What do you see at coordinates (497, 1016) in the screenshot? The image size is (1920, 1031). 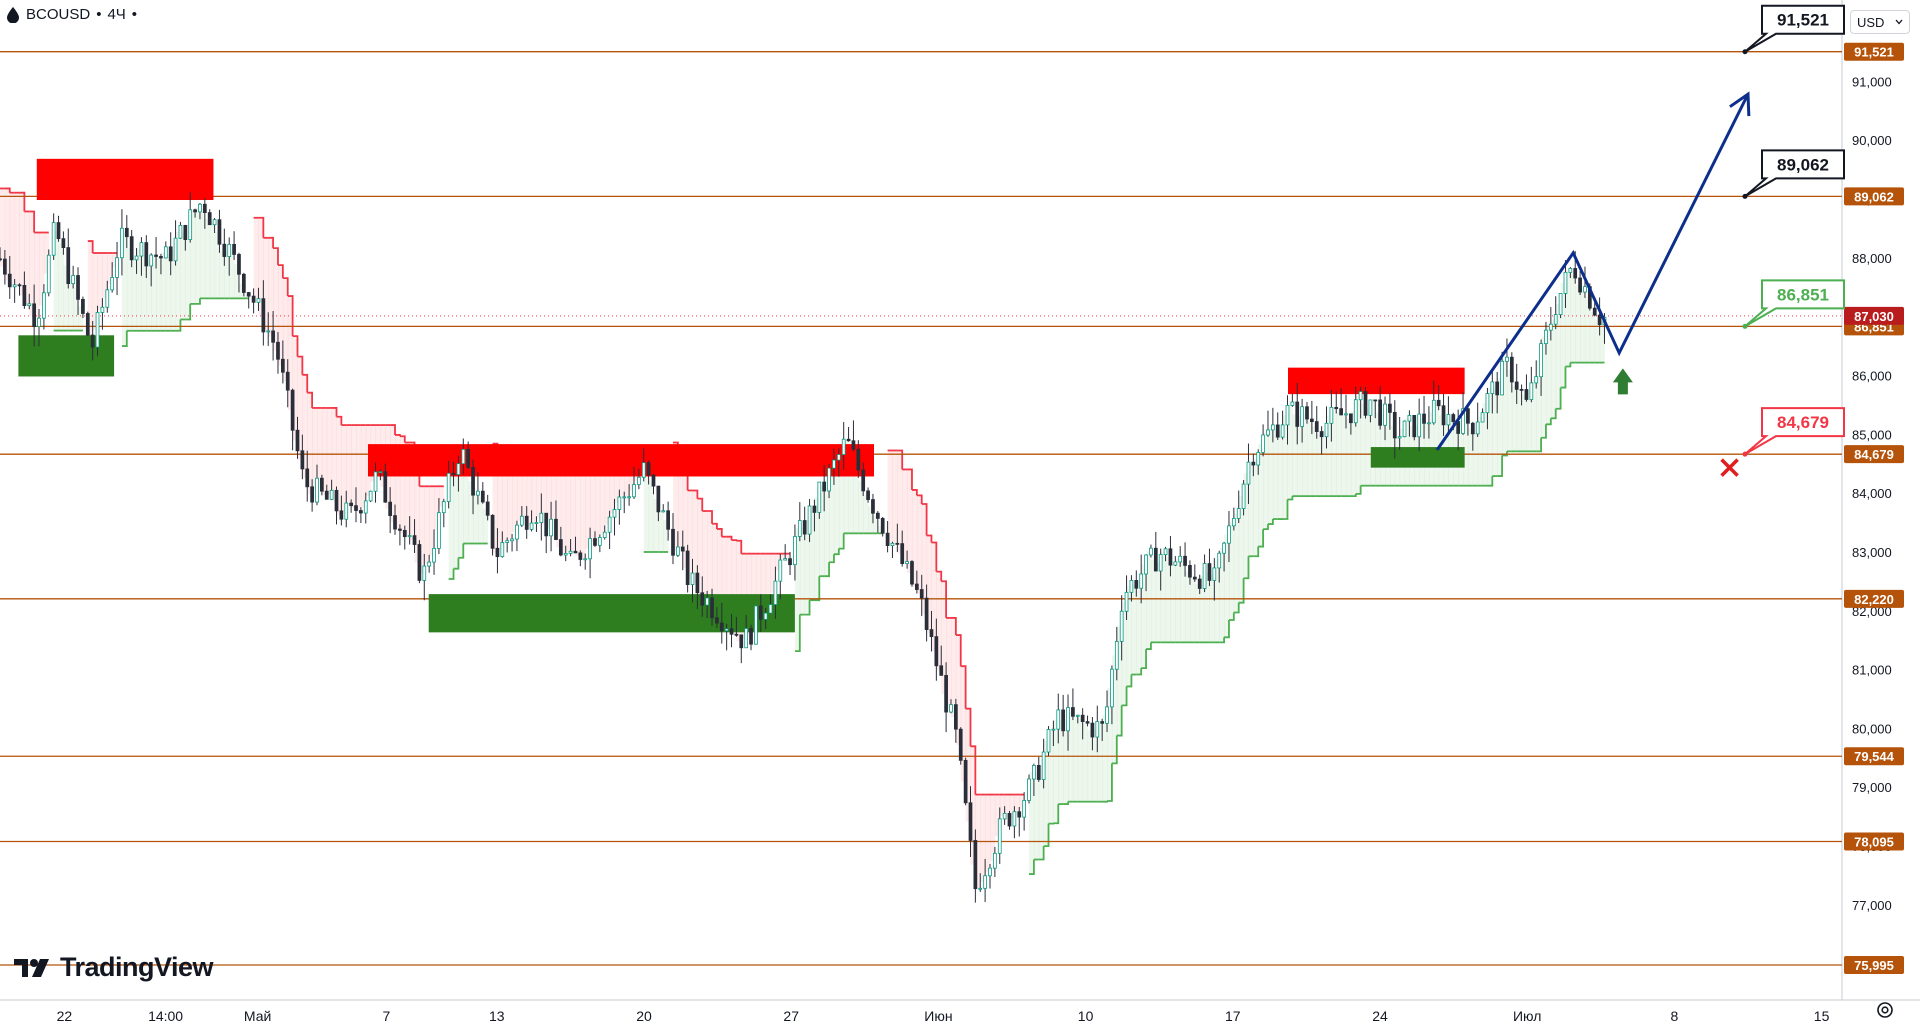 I see `time-tick-label: 13` at bounding box center [497, 1016].